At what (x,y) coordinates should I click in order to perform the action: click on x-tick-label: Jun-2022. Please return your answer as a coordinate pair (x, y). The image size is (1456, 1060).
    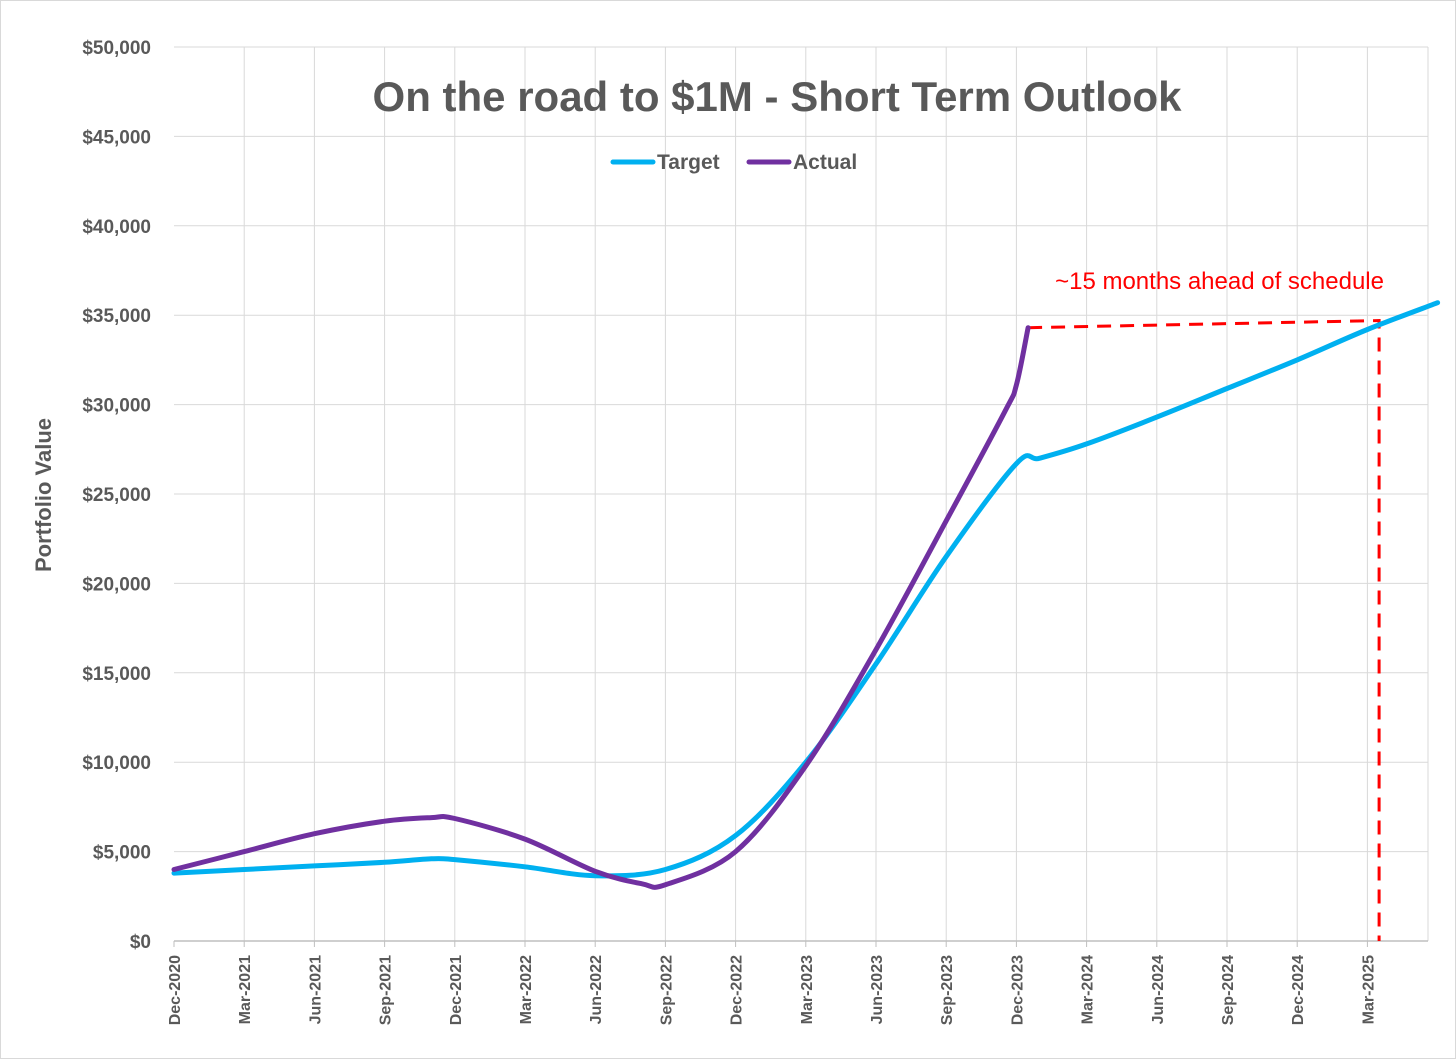
    Looking at the image, I should click on (596, 989).